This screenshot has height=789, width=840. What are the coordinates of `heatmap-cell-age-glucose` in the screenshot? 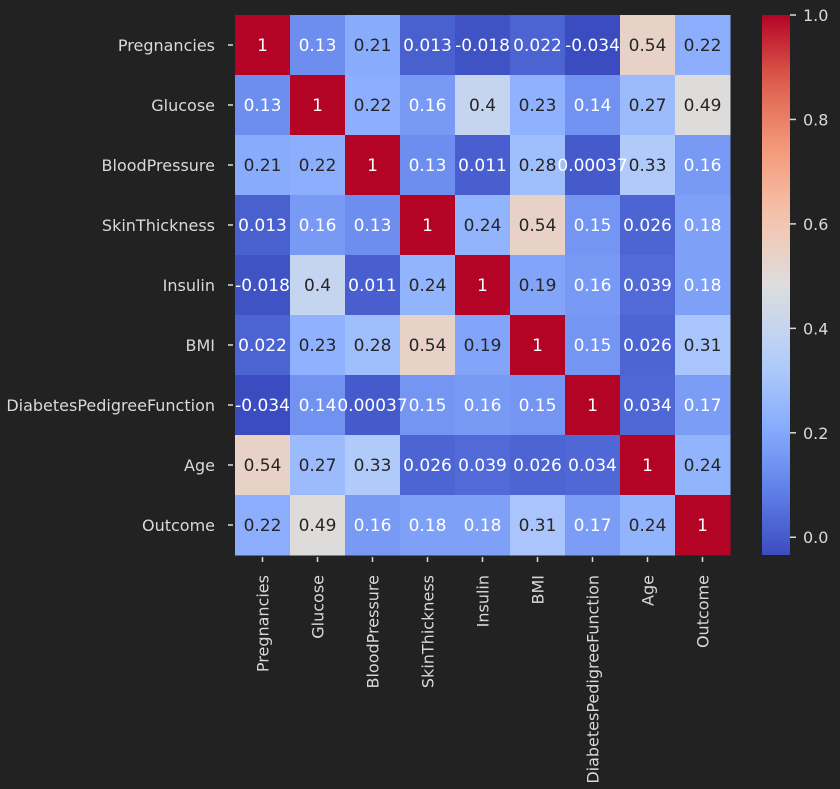 It's located at (318, 465).